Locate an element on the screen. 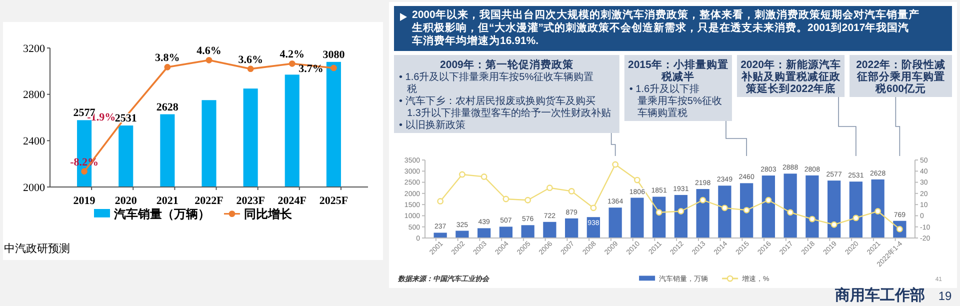  x-tick-label: 2022F is located at coordinates (209, 201).